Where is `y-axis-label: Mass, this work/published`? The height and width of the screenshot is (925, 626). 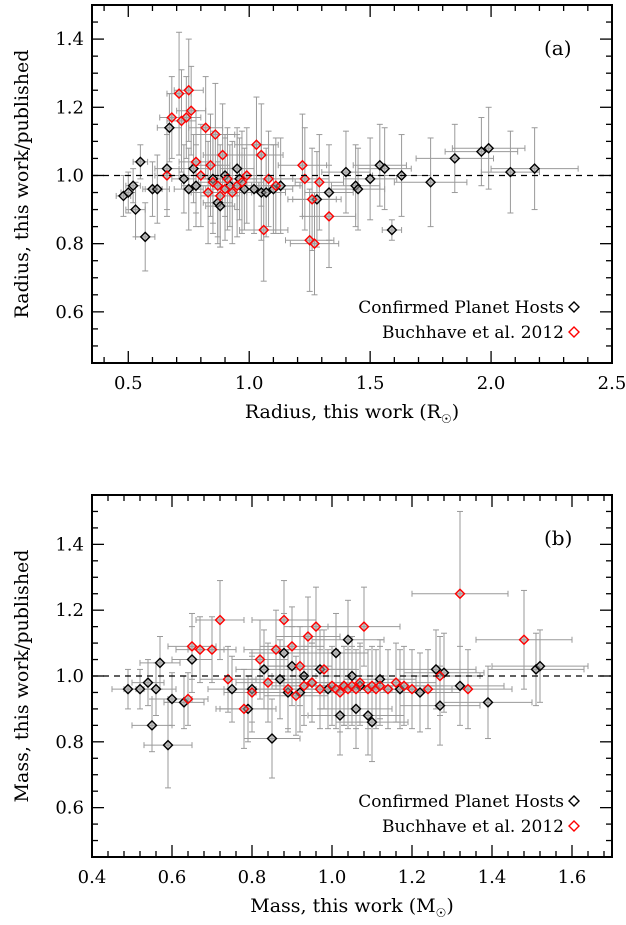 y-axis-label: Mass, this work/published is located at coordinates (22, 676).